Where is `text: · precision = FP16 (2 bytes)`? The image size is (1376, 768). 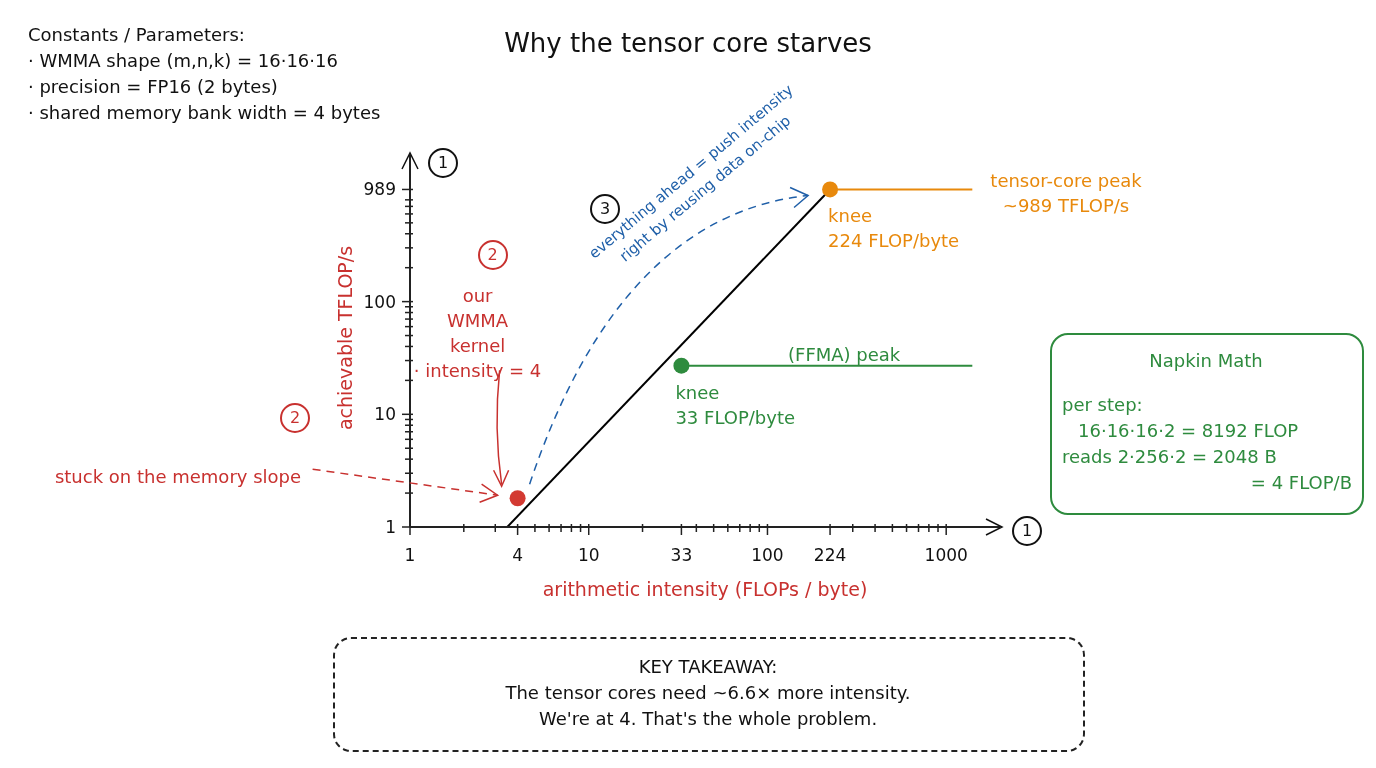
text: · precision = FP16 (2 bytes) is located at coordinates (153, 87).